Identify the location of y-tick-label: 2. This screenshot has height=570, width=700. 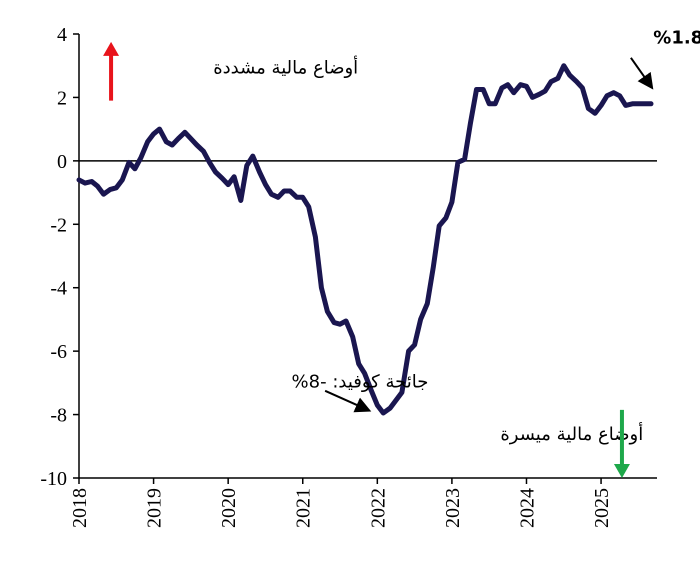
(62, 98).